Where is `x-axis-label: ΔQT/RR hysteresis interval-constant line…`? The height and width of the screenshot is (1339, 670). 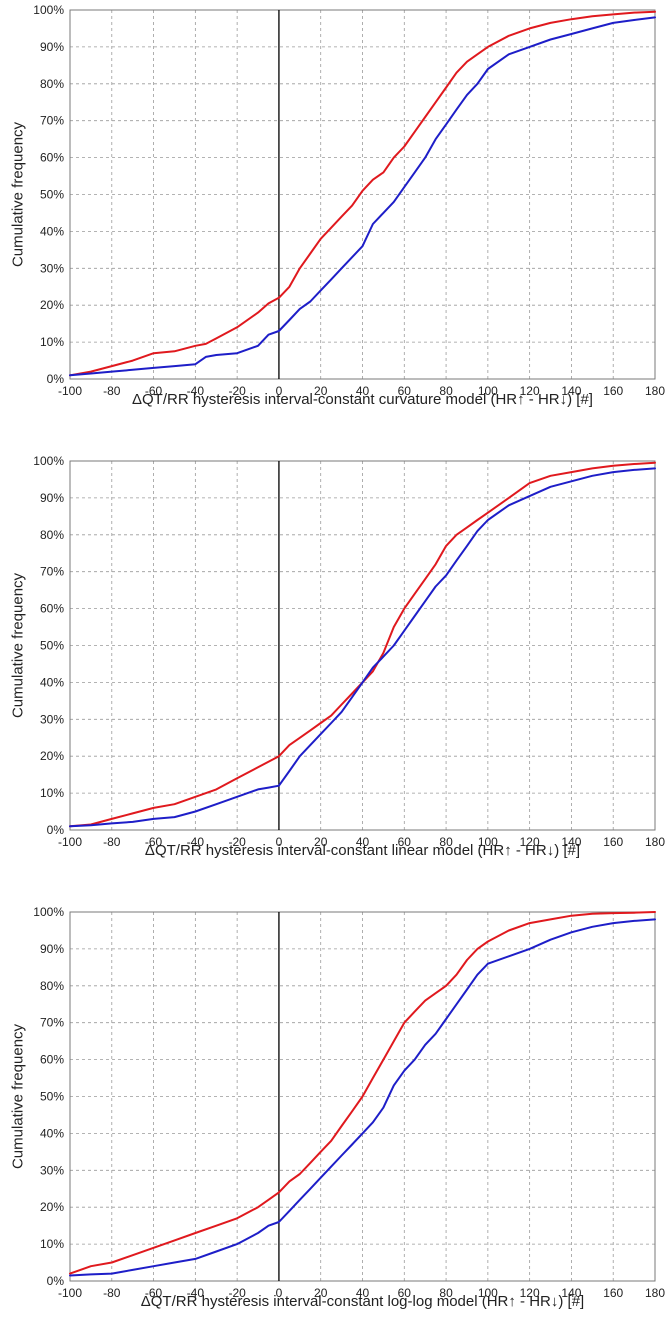 x-axis-label: ΔQT/RR hysteresis interval-constant line… is located at coordinates (362, 850).